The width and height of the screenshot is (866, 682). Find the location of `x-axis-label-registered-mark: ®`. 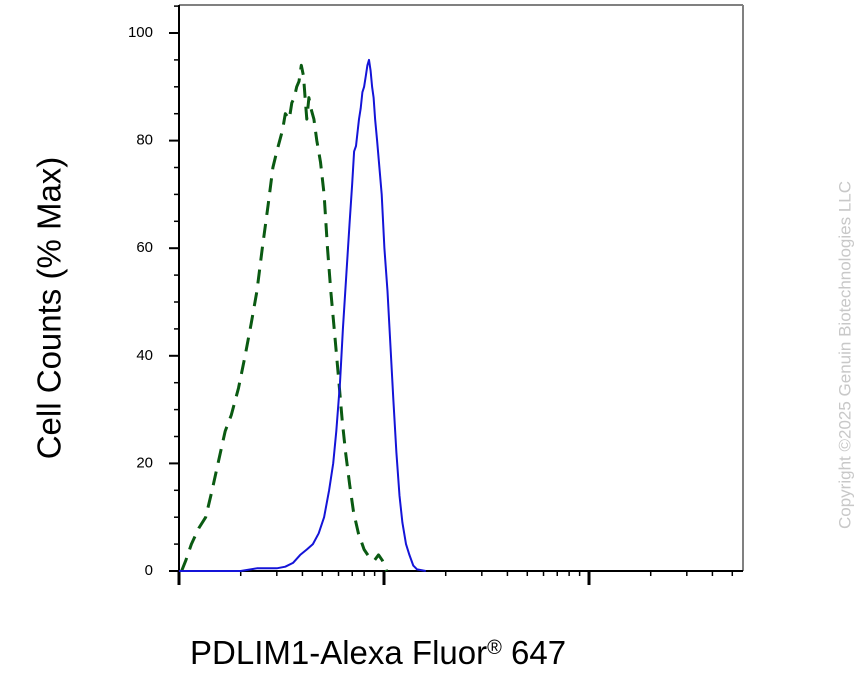

x-axis-label-registered-mark: ® is located at coordinates (494, 648).